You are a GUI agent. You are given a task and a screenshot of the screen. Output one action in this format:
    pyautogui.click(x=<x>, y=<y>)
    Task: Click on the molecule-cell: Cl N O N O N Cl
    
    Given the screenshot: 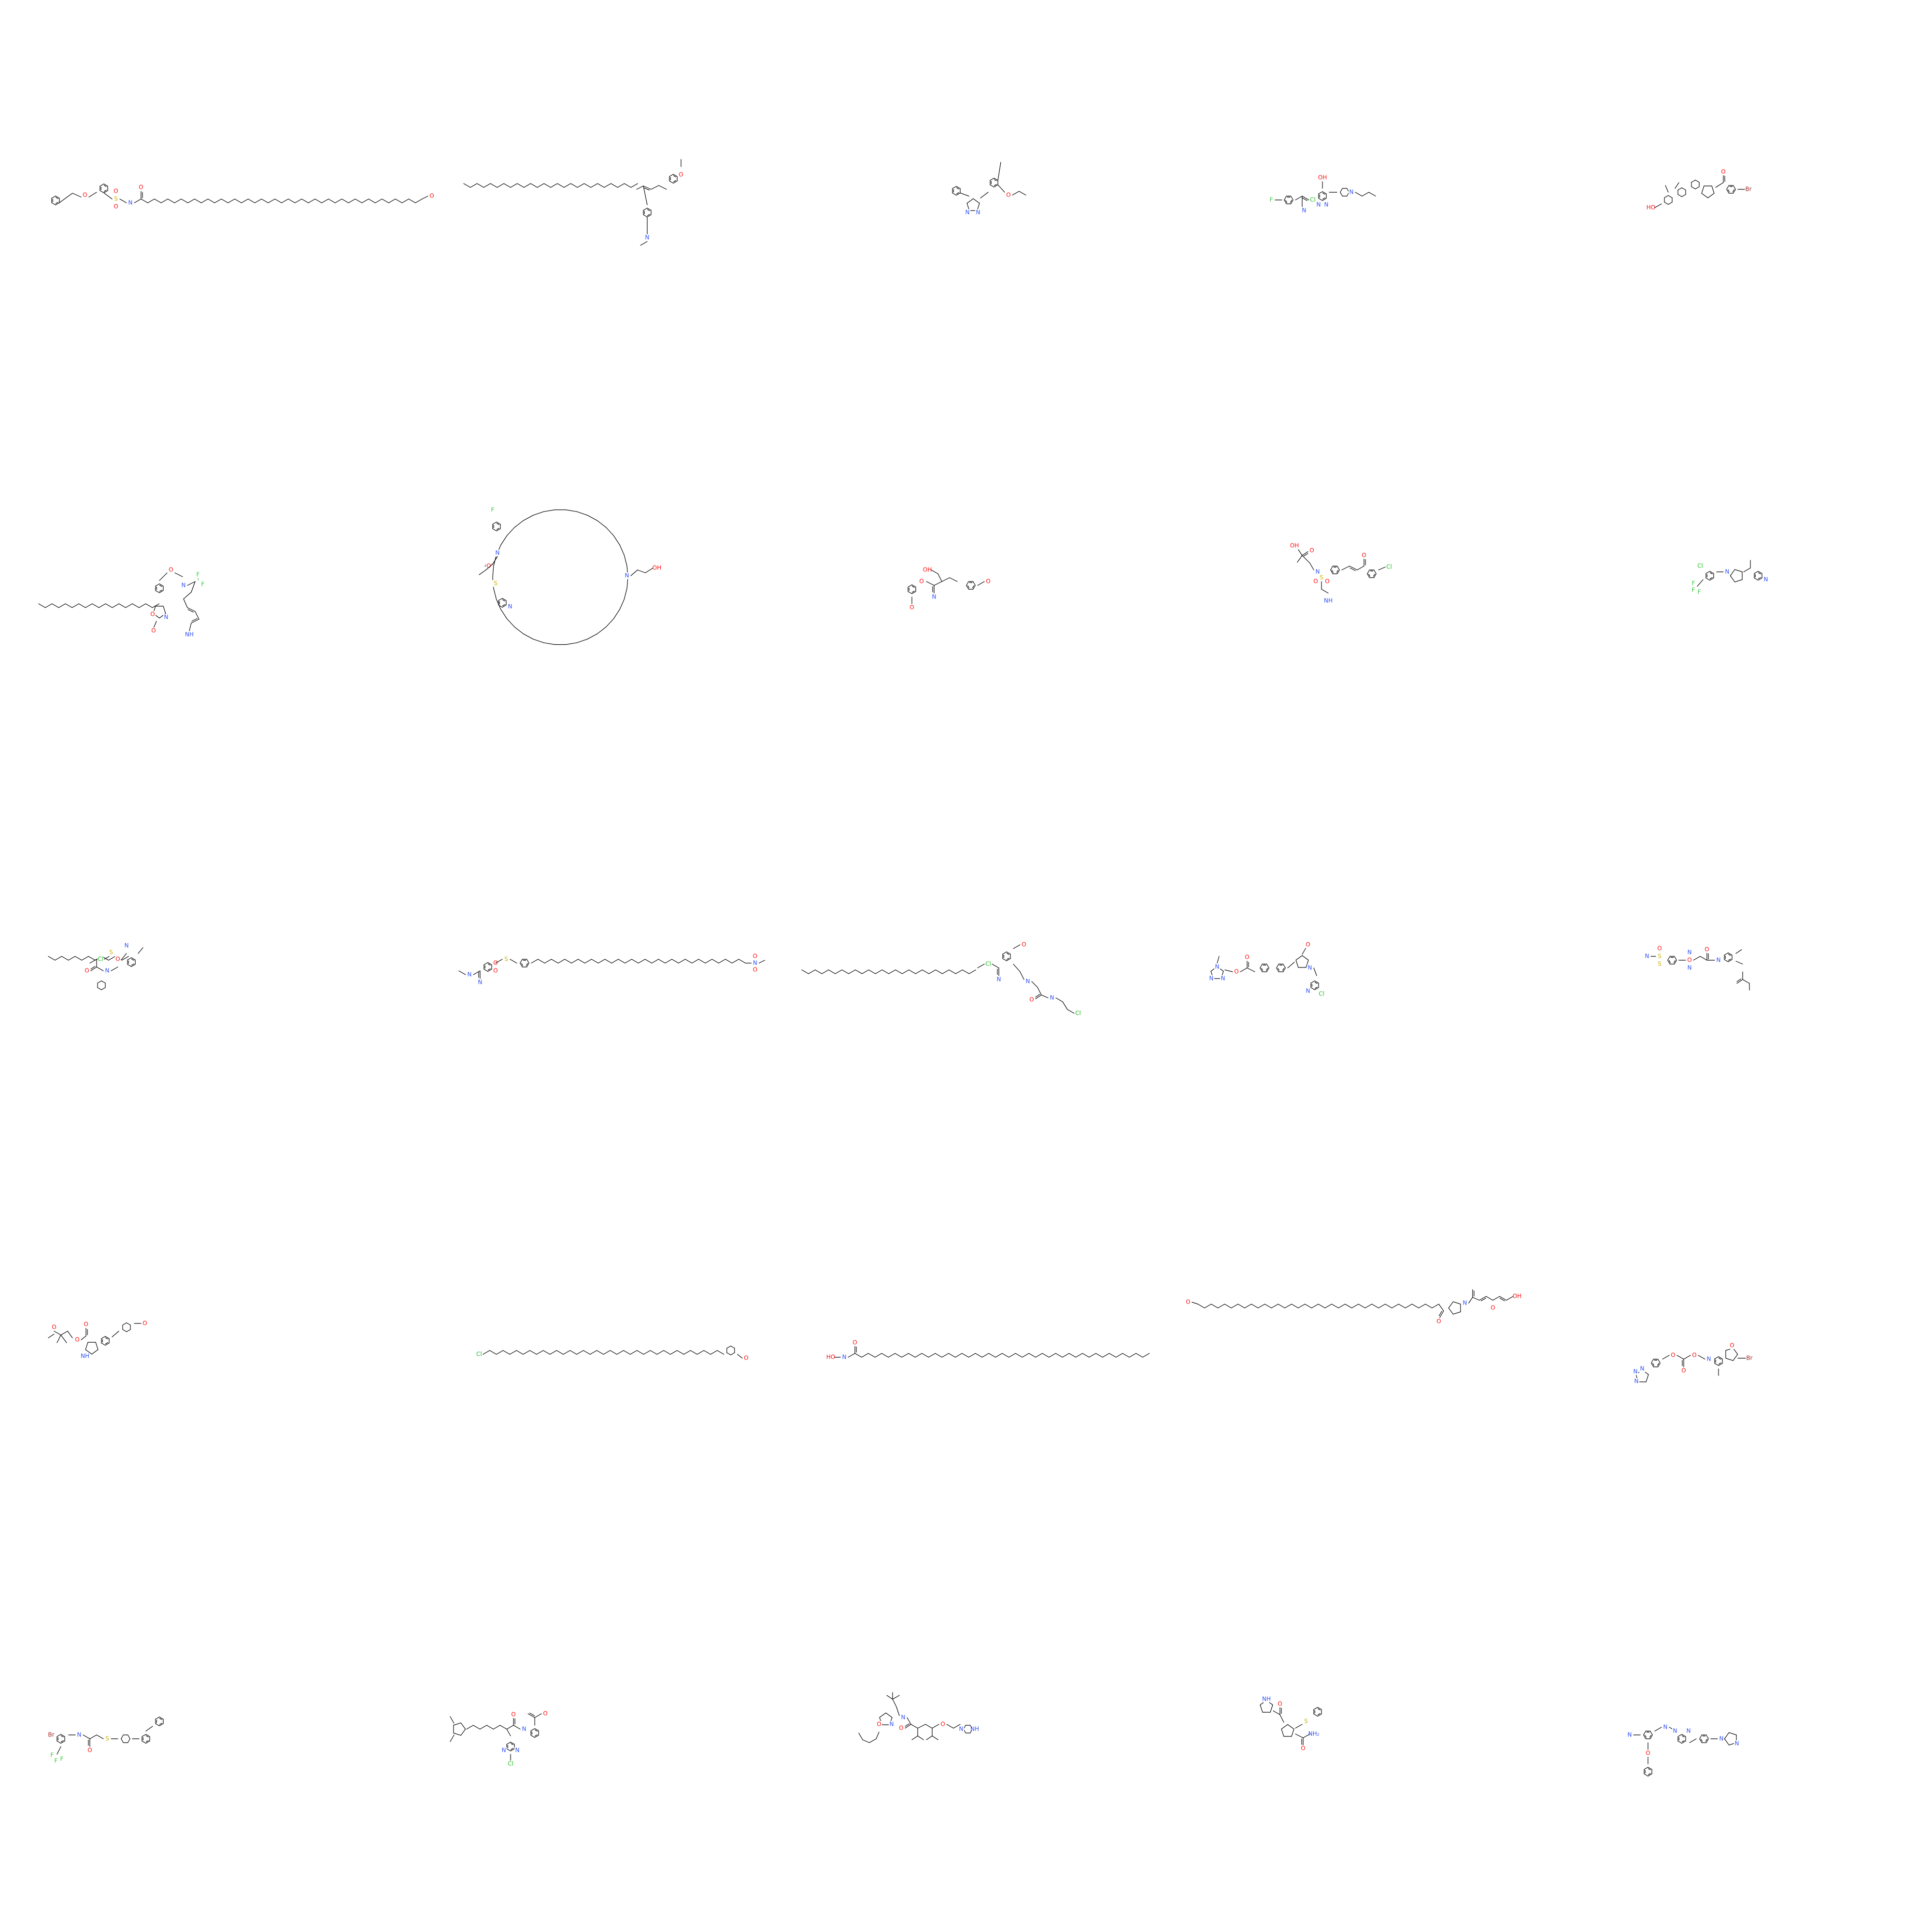 What is the action you would take?
    pyautogui.click(x=966, y=966)
    